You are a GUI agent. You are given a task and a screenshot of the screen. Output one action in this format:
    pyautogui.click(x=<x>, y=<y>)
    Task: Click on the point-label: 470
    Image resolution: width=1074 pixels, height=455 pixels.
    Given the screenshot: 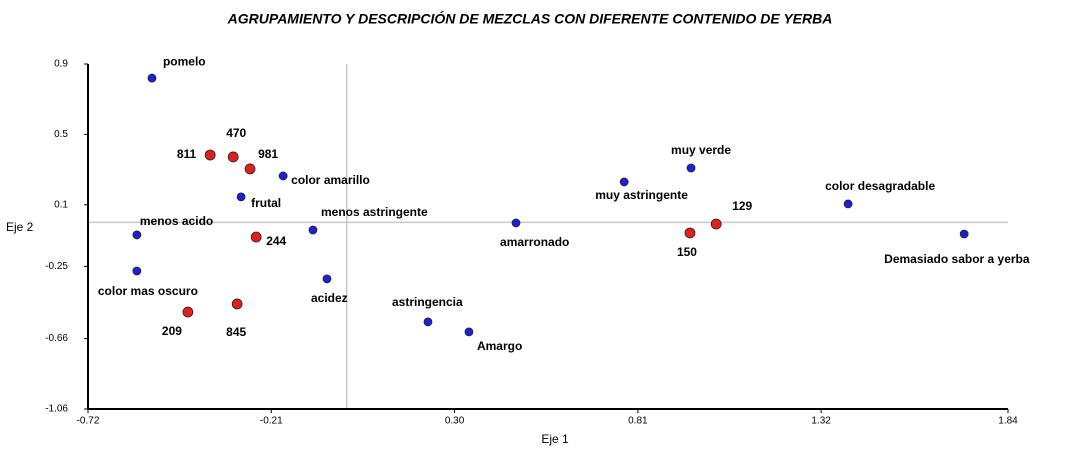 What is the action you would take?
    pyautogui.click(x=236, y=133)
    